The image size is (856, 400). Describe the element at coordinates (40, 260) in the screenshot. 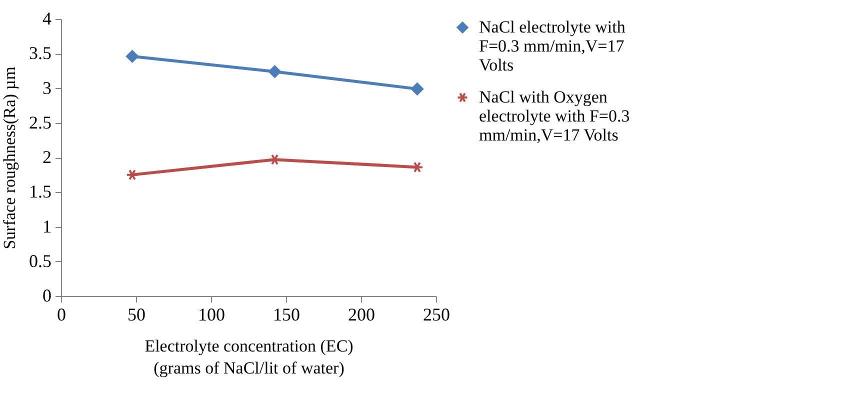

I see `y-tick-label: 0.5` at that location.